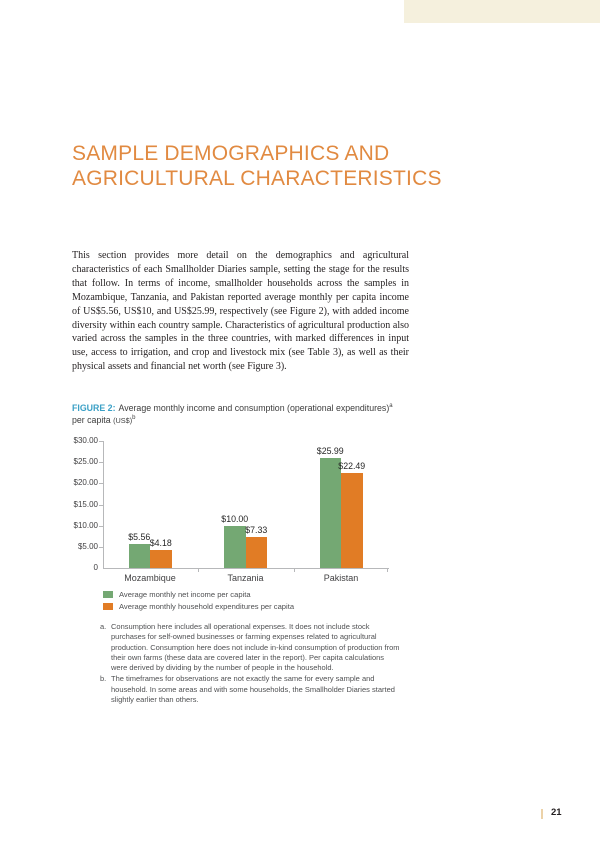 The image size is (600, 848). What do you see at coordinates (150, 578) in the screenshot?
I see `x-axis-category-label: Mozambique` at bounding box center [150, 578].